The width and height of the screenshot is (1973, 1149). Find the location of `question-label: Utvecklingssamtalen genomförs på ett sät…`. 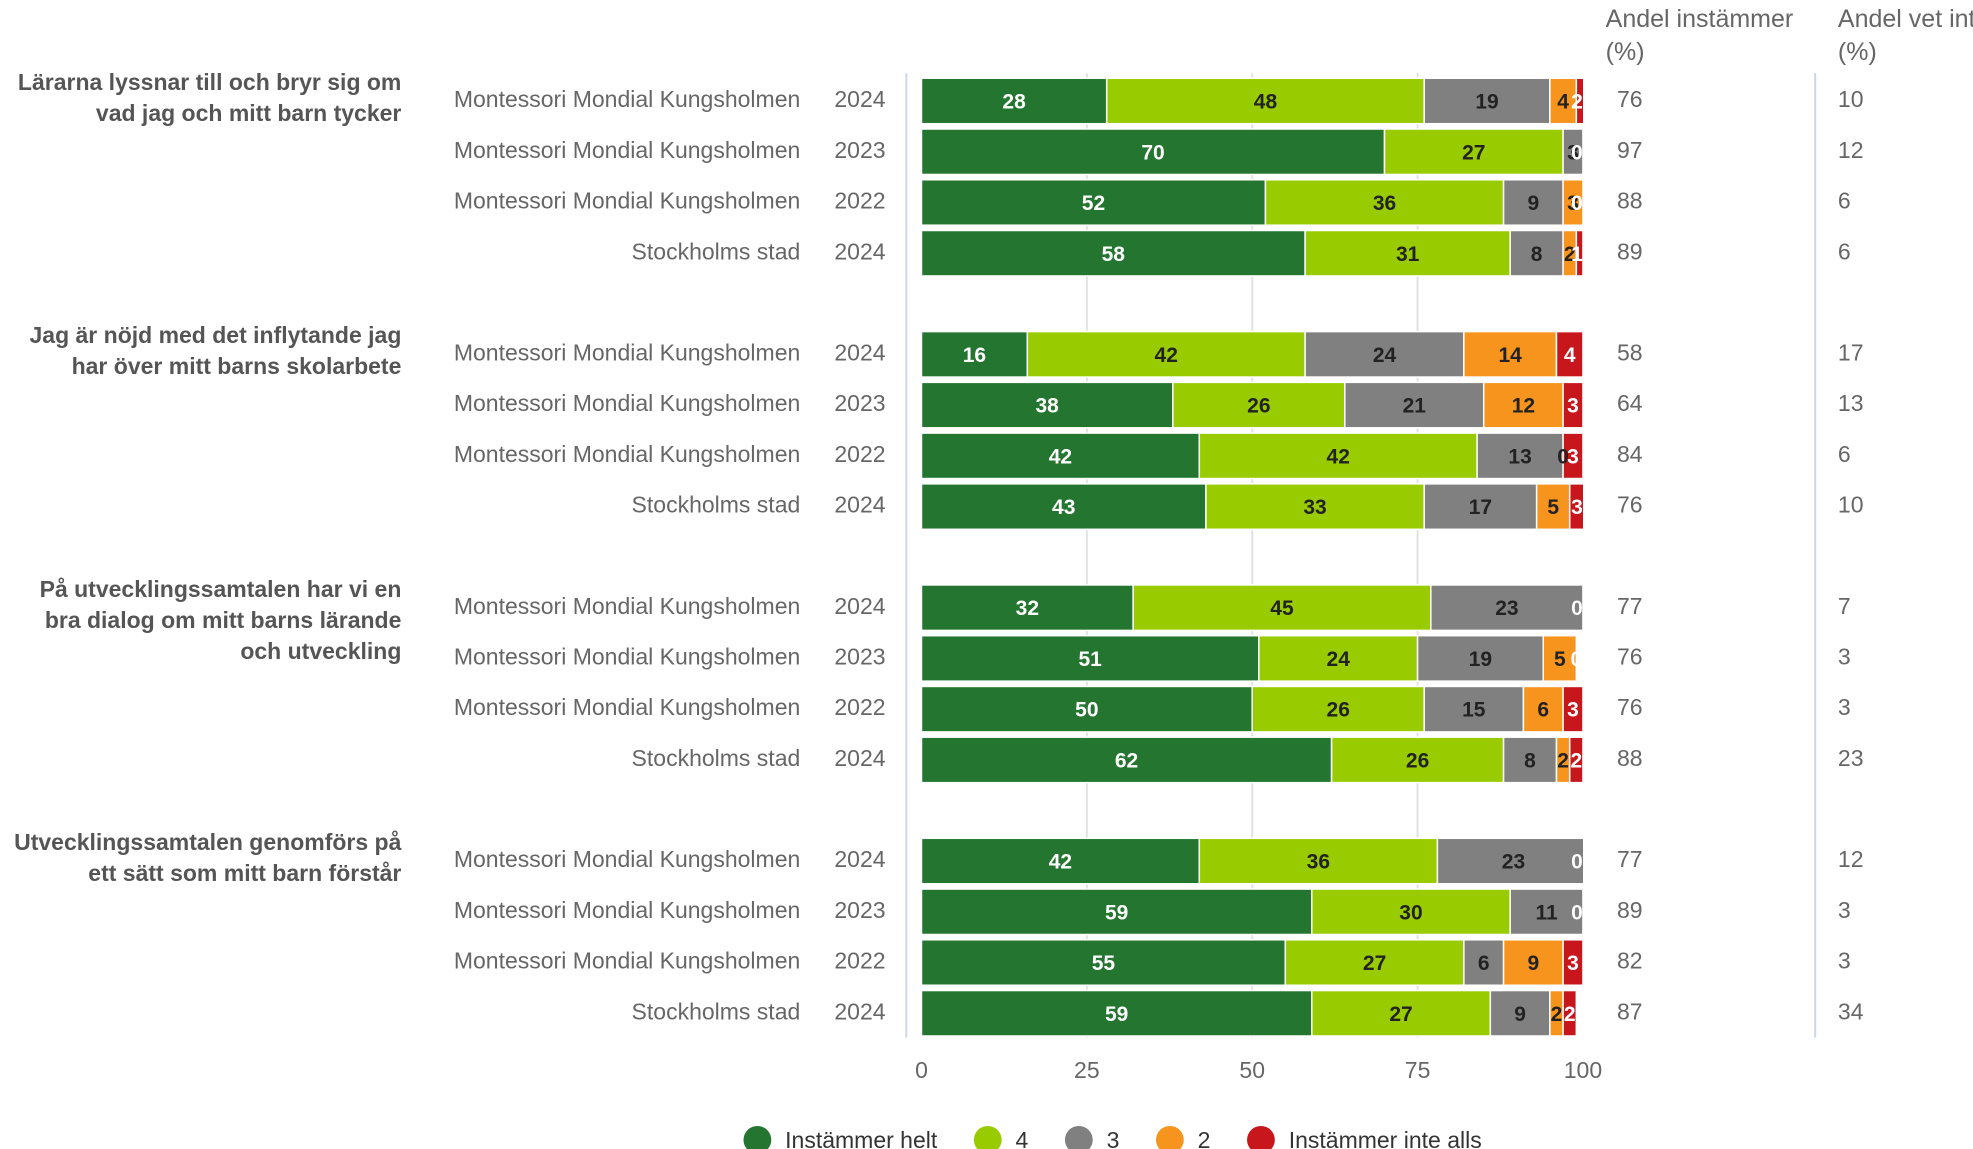

question-label: Utvecklingssamtalen genomförs på ett sät… is located at coordinates (208, 857).